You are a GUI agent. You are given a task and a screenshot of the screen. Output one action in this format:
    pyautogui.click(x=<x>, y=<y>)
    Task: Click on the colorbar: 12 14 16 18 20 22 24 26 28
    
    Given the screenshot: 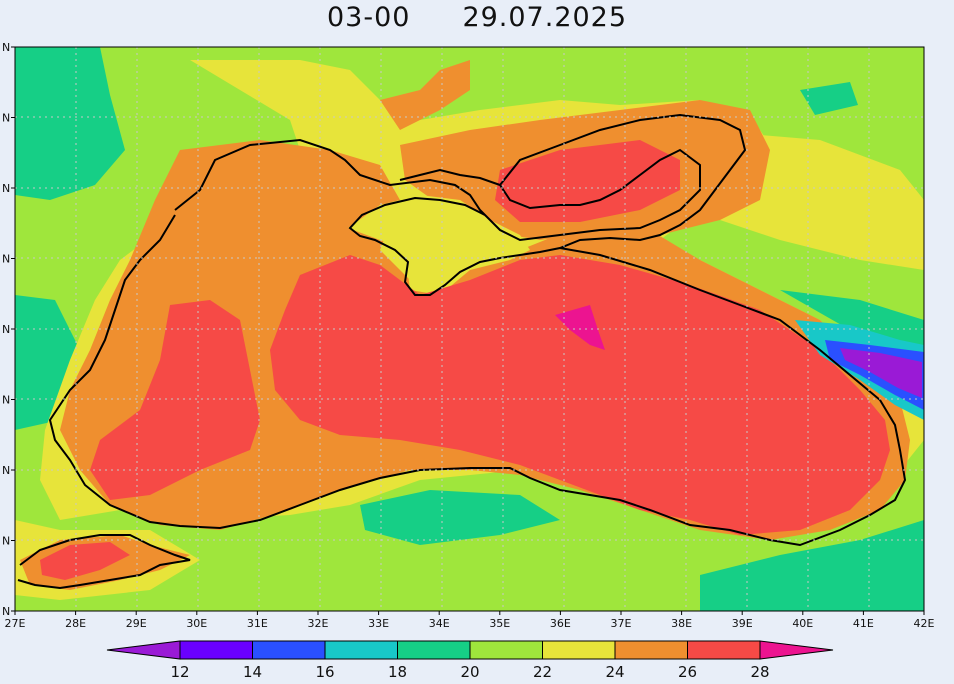 What is the action you would take?
    pyautogui.click(x=470, y=660)
    